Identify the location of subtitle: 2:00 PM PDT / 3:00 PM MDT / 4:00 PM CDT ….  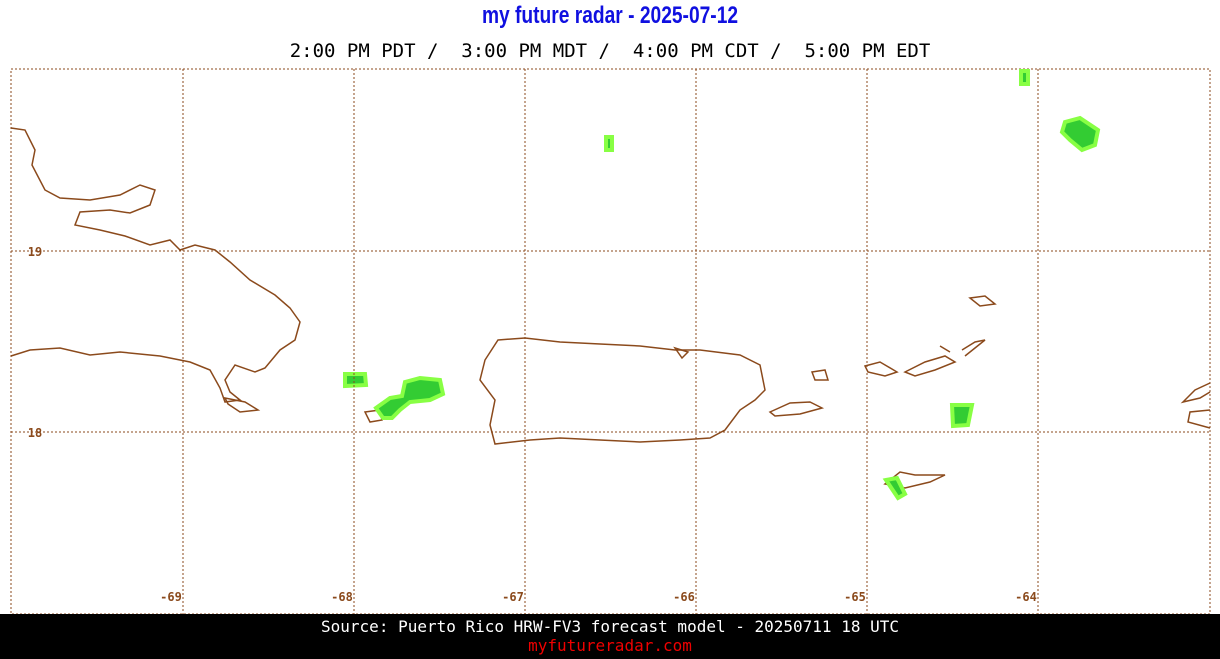
(610, 51).